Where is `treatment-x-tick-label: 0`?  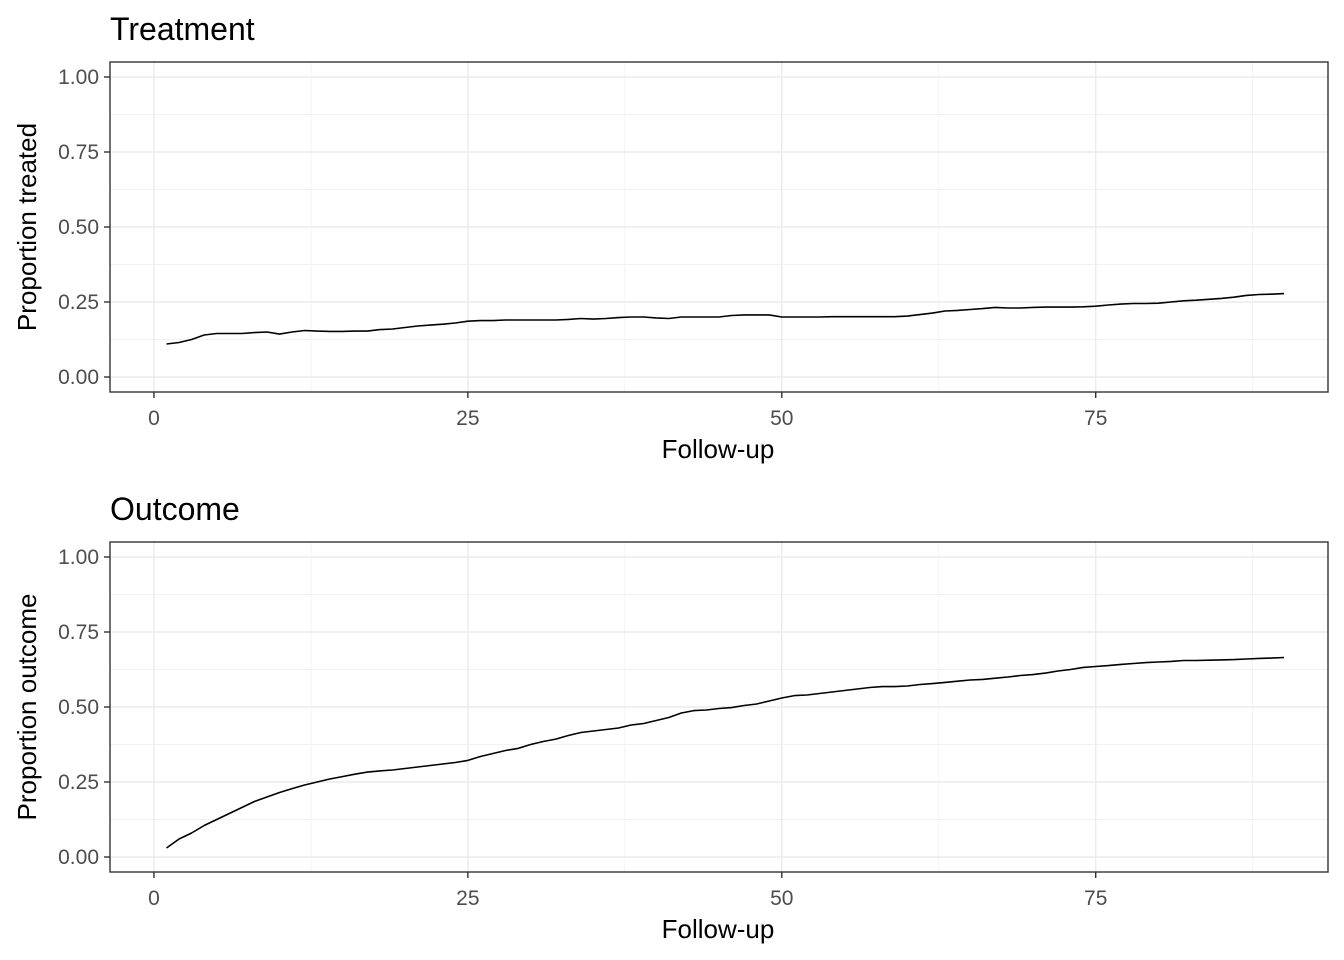 treatment-x-tick-label: 0 is located at coordinates (154, 418).